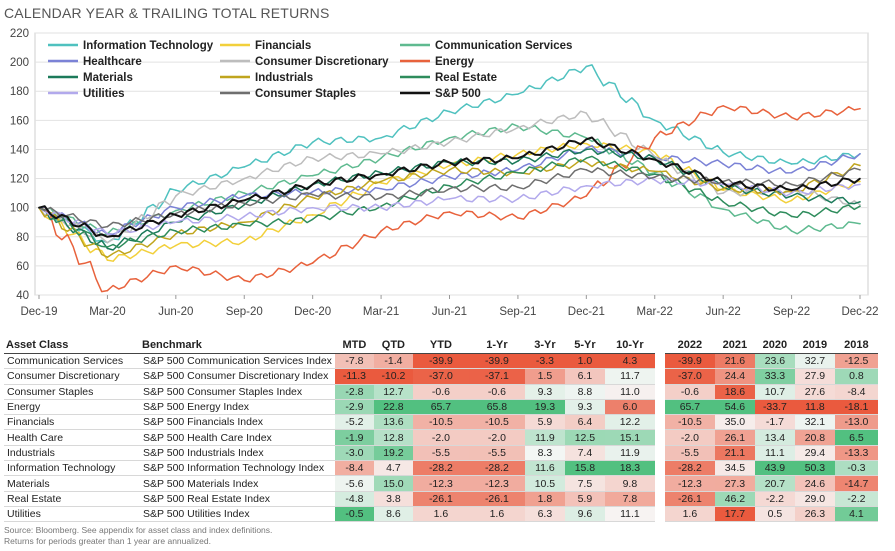  Describe the element at coordinates (774, 422) in the screenshot. I see `year-return-cell: -1.7` at that location.